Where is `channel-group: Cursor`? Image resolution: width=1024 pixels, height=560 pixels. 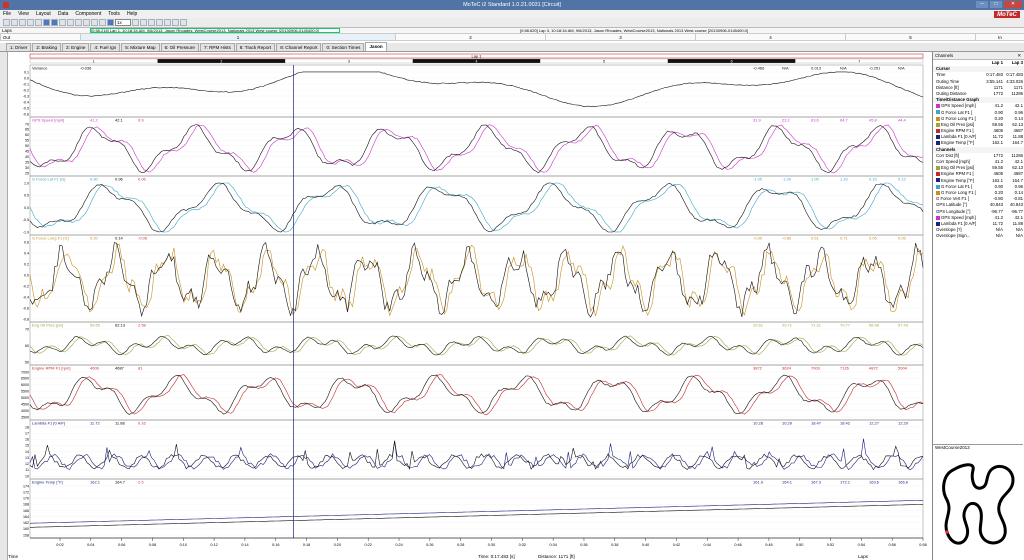 channel-group: Cursor is located at coordinates (978, 69).